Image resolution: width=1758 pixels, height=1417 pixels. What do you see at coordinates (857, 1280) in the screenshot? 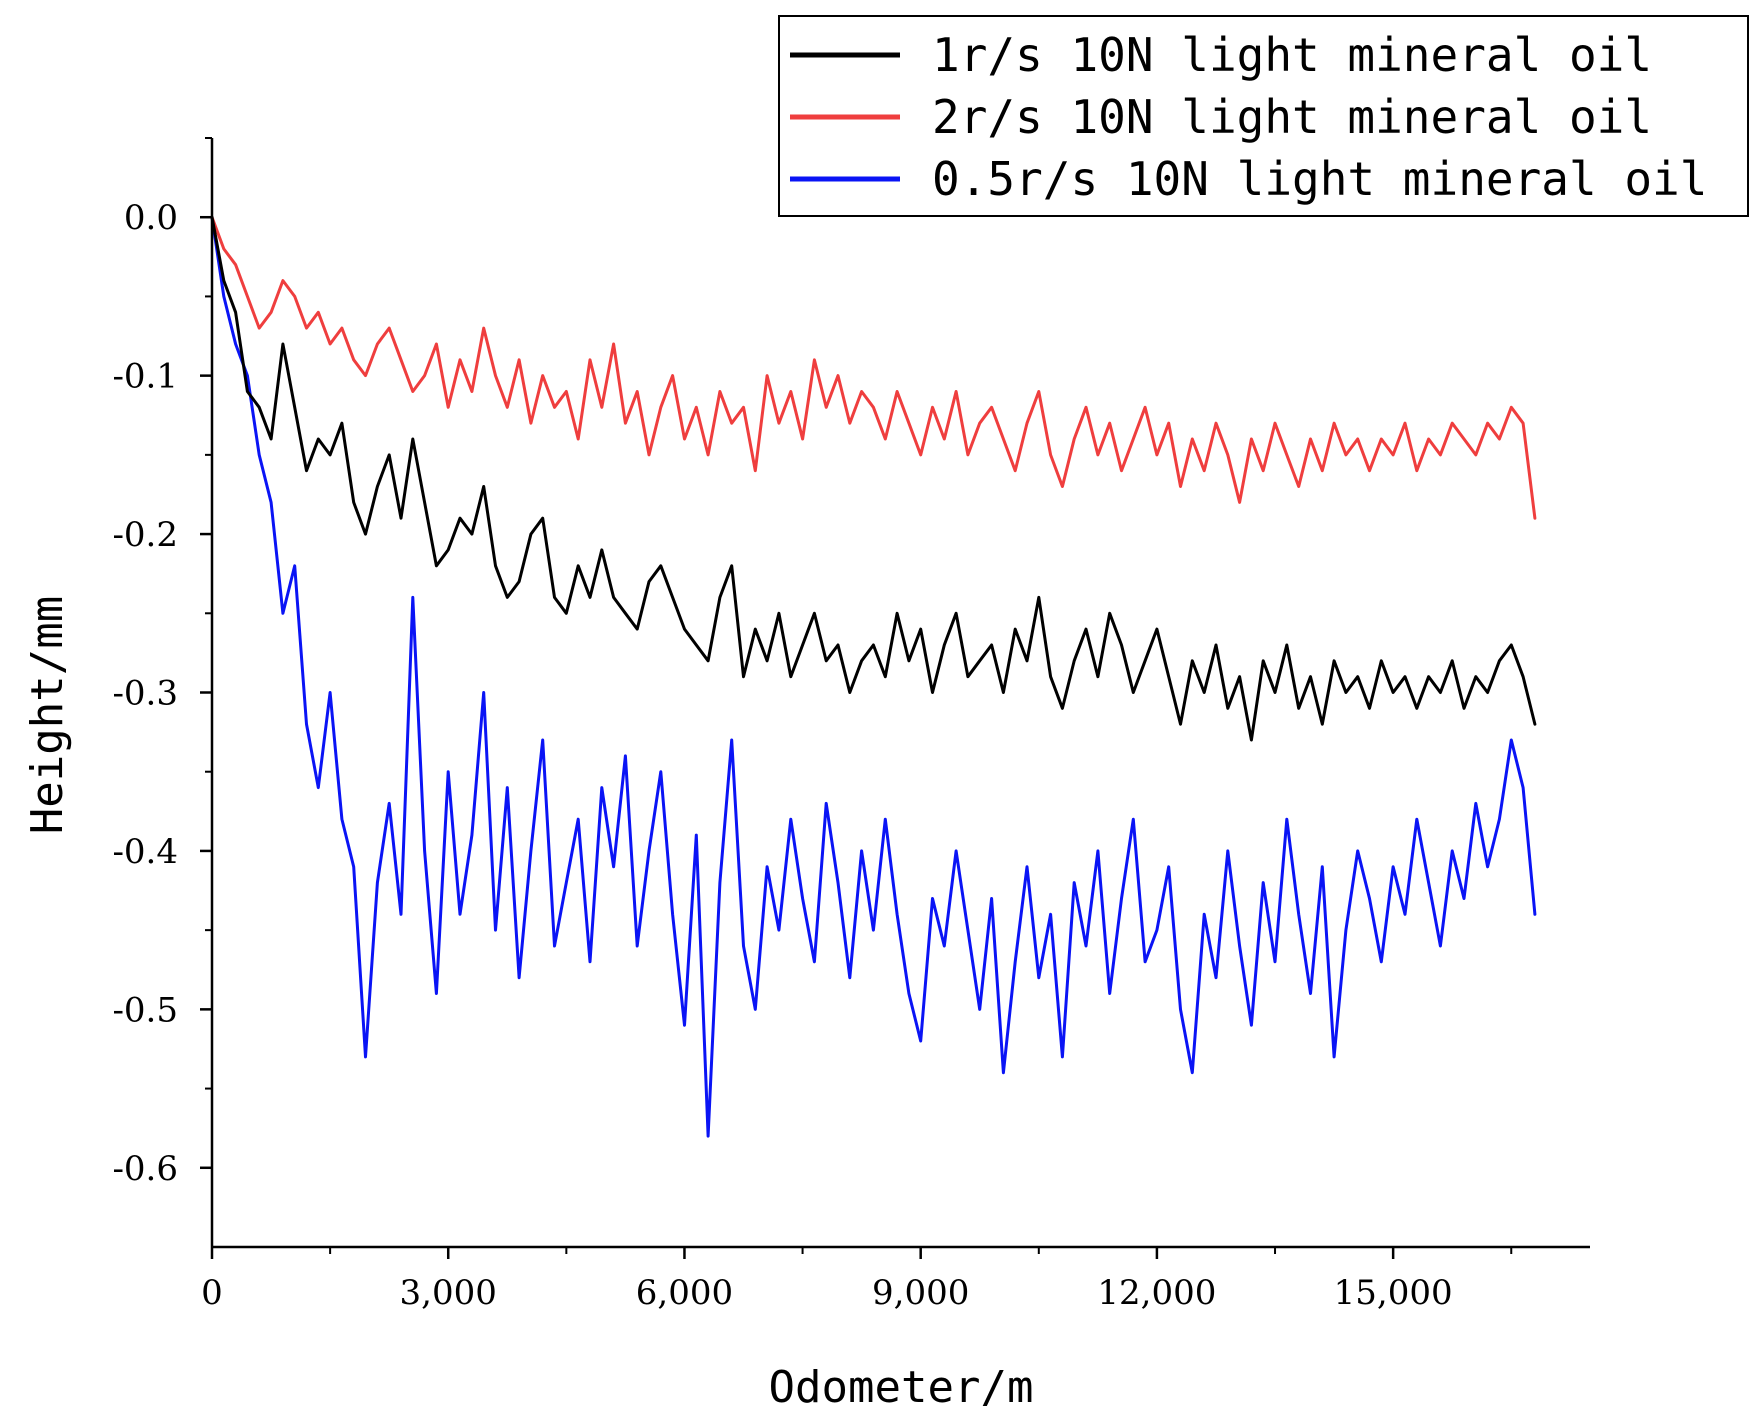
I see `x-ticks: 0 3,000 6,000 9,000 12,000 15,000` at bounding box center [857, 1280].